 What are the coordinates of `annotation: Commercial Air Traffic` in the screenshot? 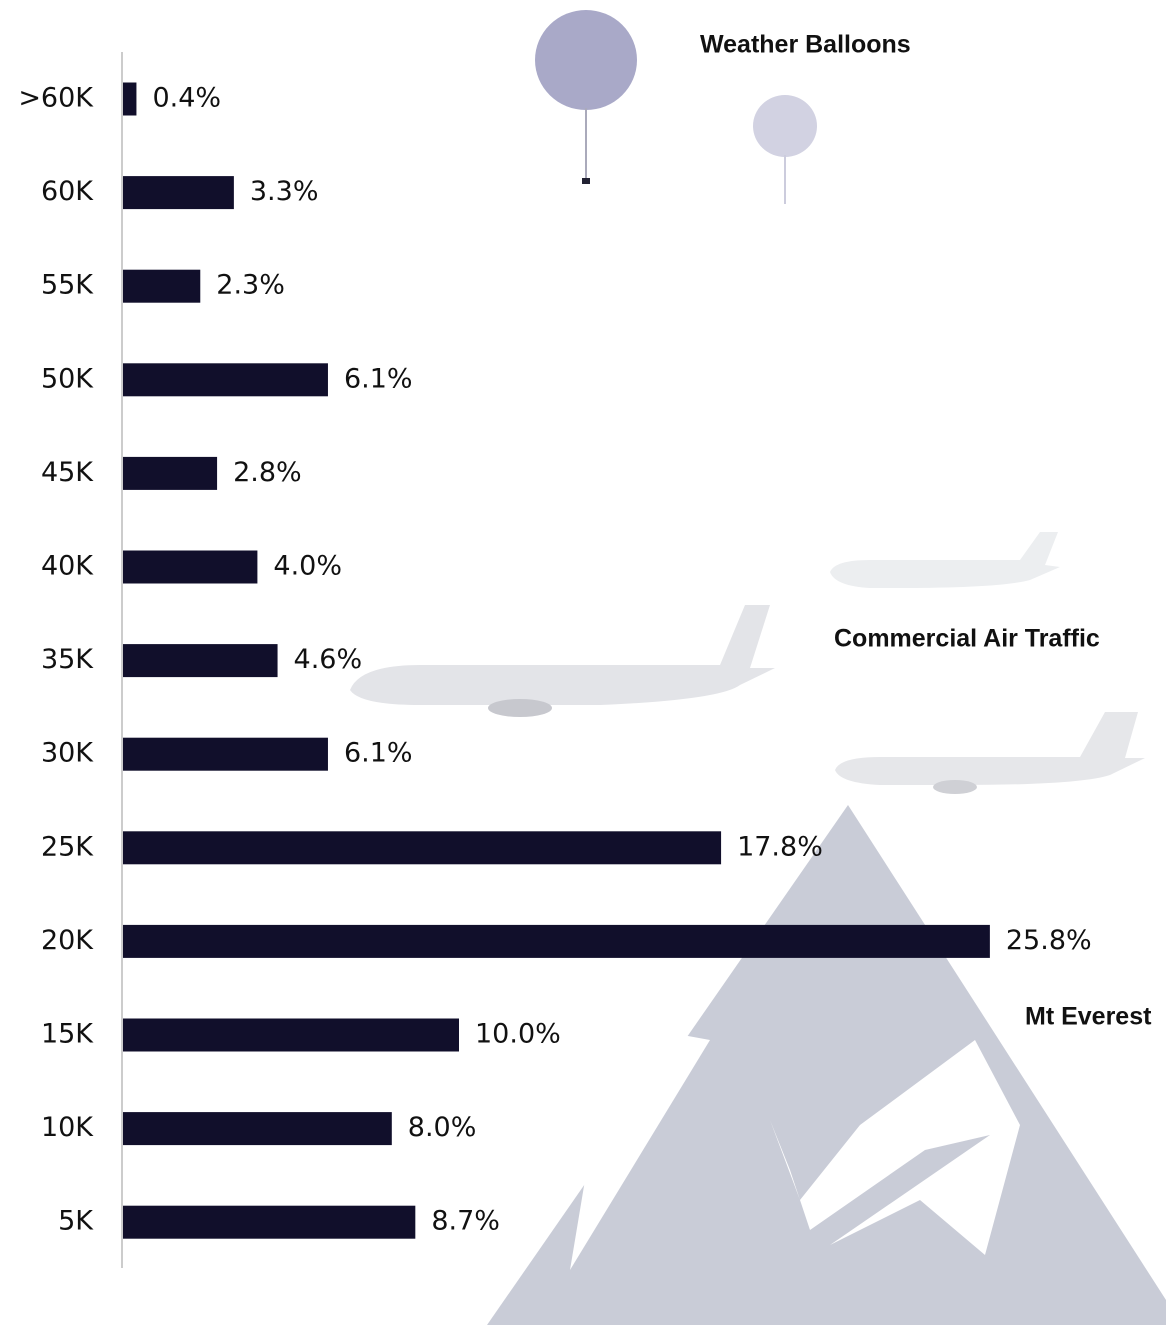 It's located at (967, 639).